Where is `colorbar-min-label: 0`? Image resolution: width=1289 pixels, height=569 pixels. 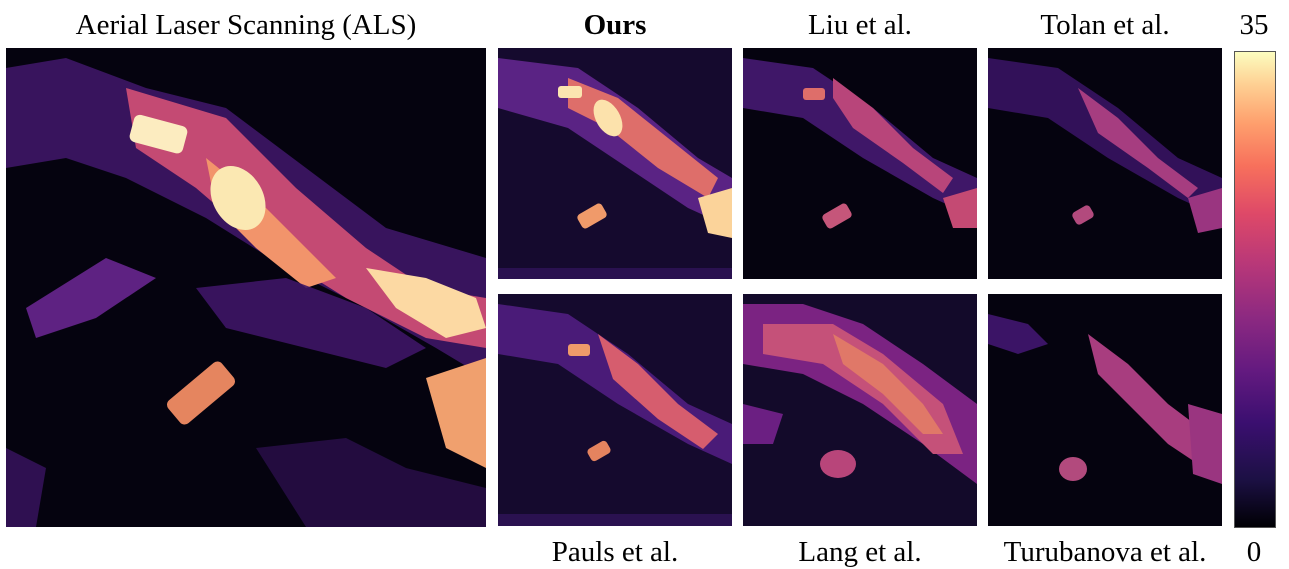 colorbar-min-label: 0 is located at coordinates (1254, 552).